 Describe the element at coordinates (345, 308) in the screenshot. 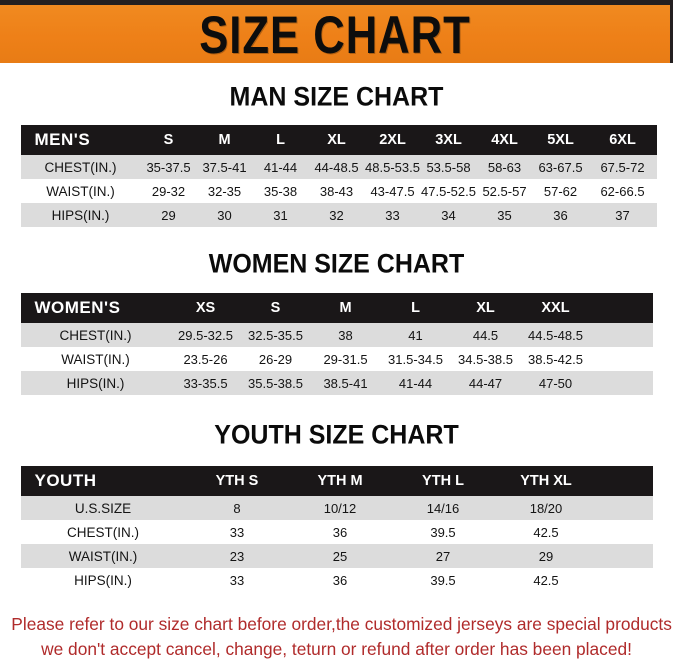

I see `women-col-2: M` at that location.